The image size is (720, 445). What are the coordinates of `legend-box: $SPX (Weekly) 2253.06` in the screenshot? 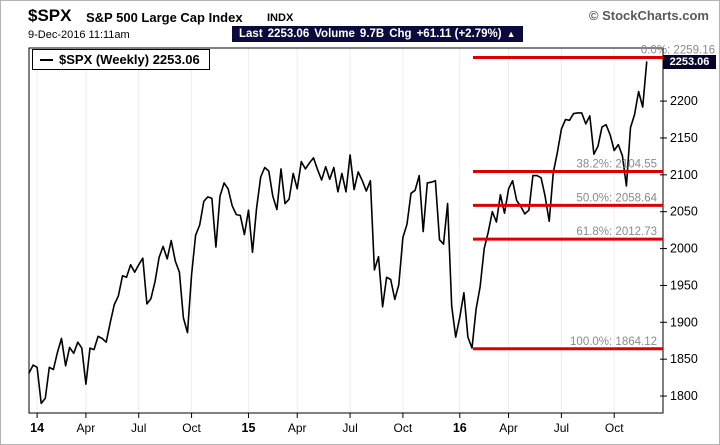 It's located at (121, 59).